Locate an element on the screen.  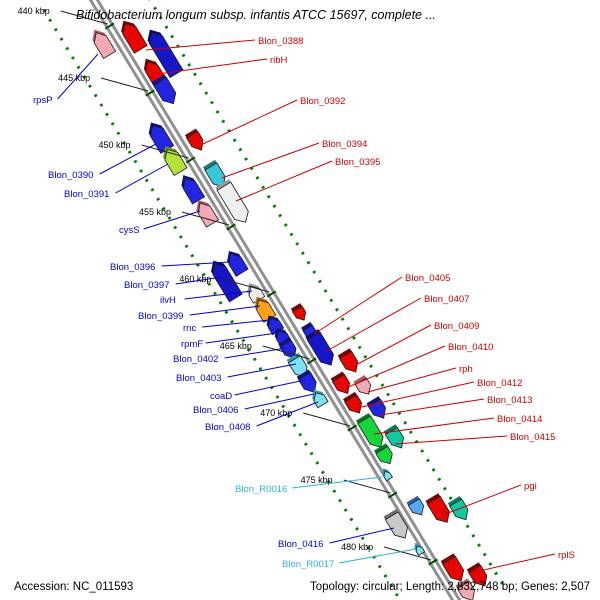
gene-label: pgi is located at coordinates (530, 486).